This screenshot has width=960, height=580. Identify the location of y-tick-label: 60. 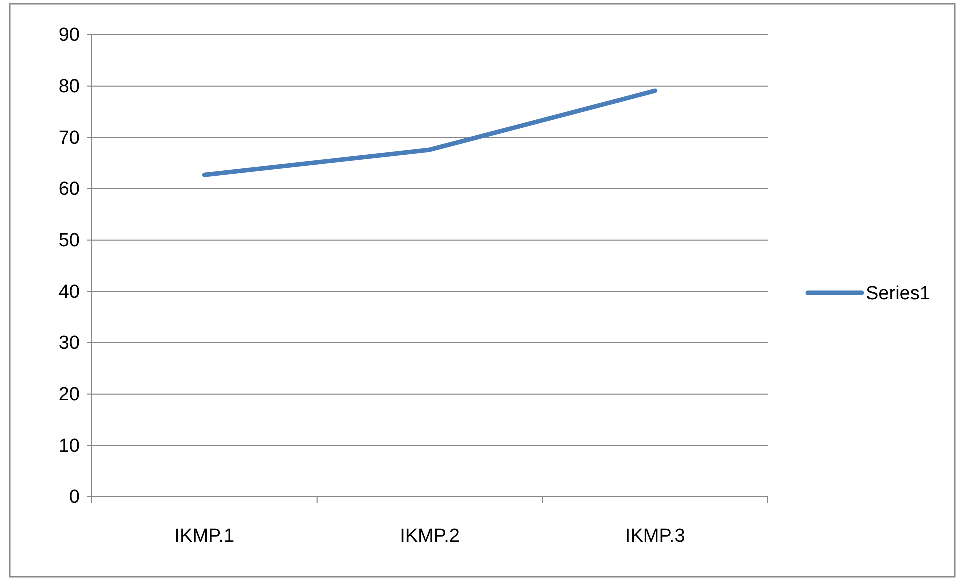
(69, 189).